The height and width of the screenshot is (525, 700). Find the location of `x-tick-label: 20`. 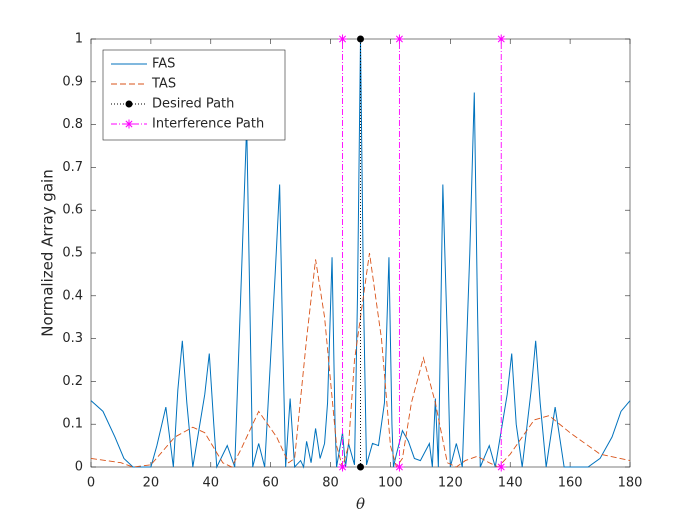

x-tick-label: 20 is located at coordinates (151, 483).